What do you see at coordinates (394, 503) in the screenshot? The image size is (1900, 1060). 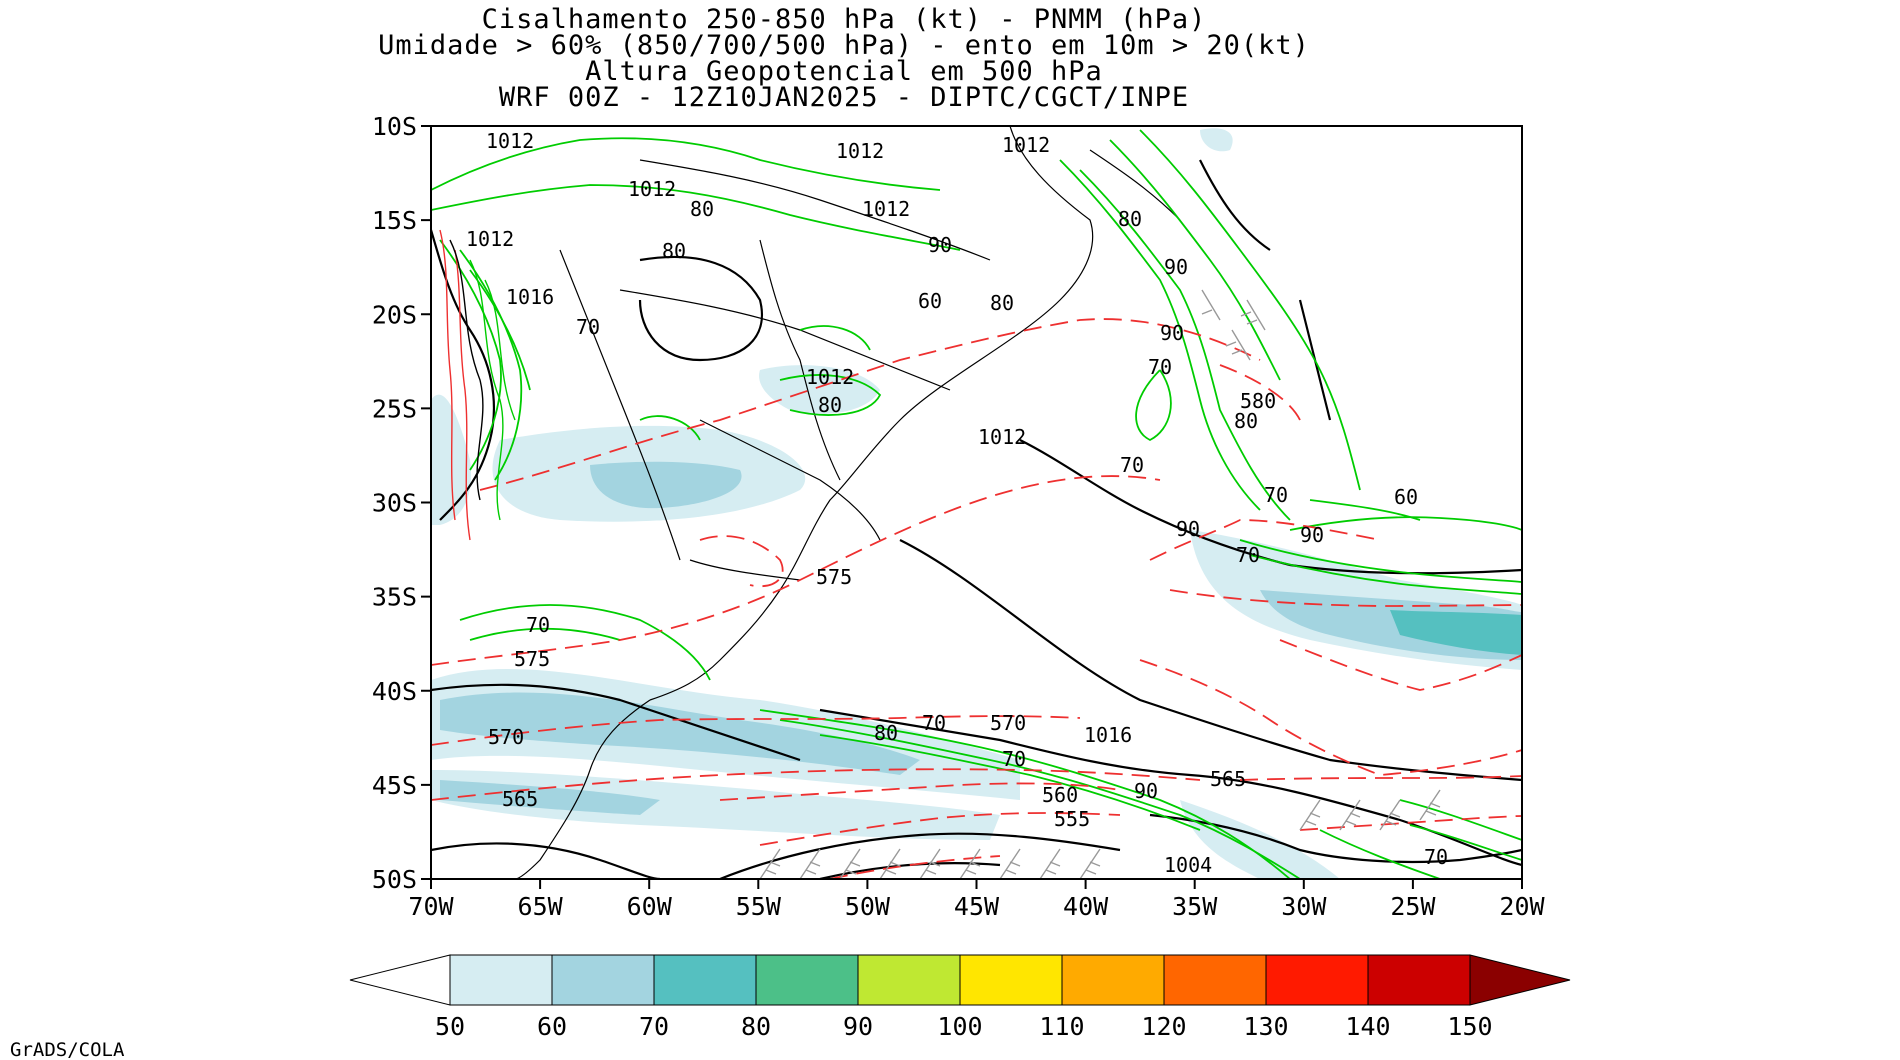 I see `lat-tick-label: 30S` at bounding box center [394, 503].